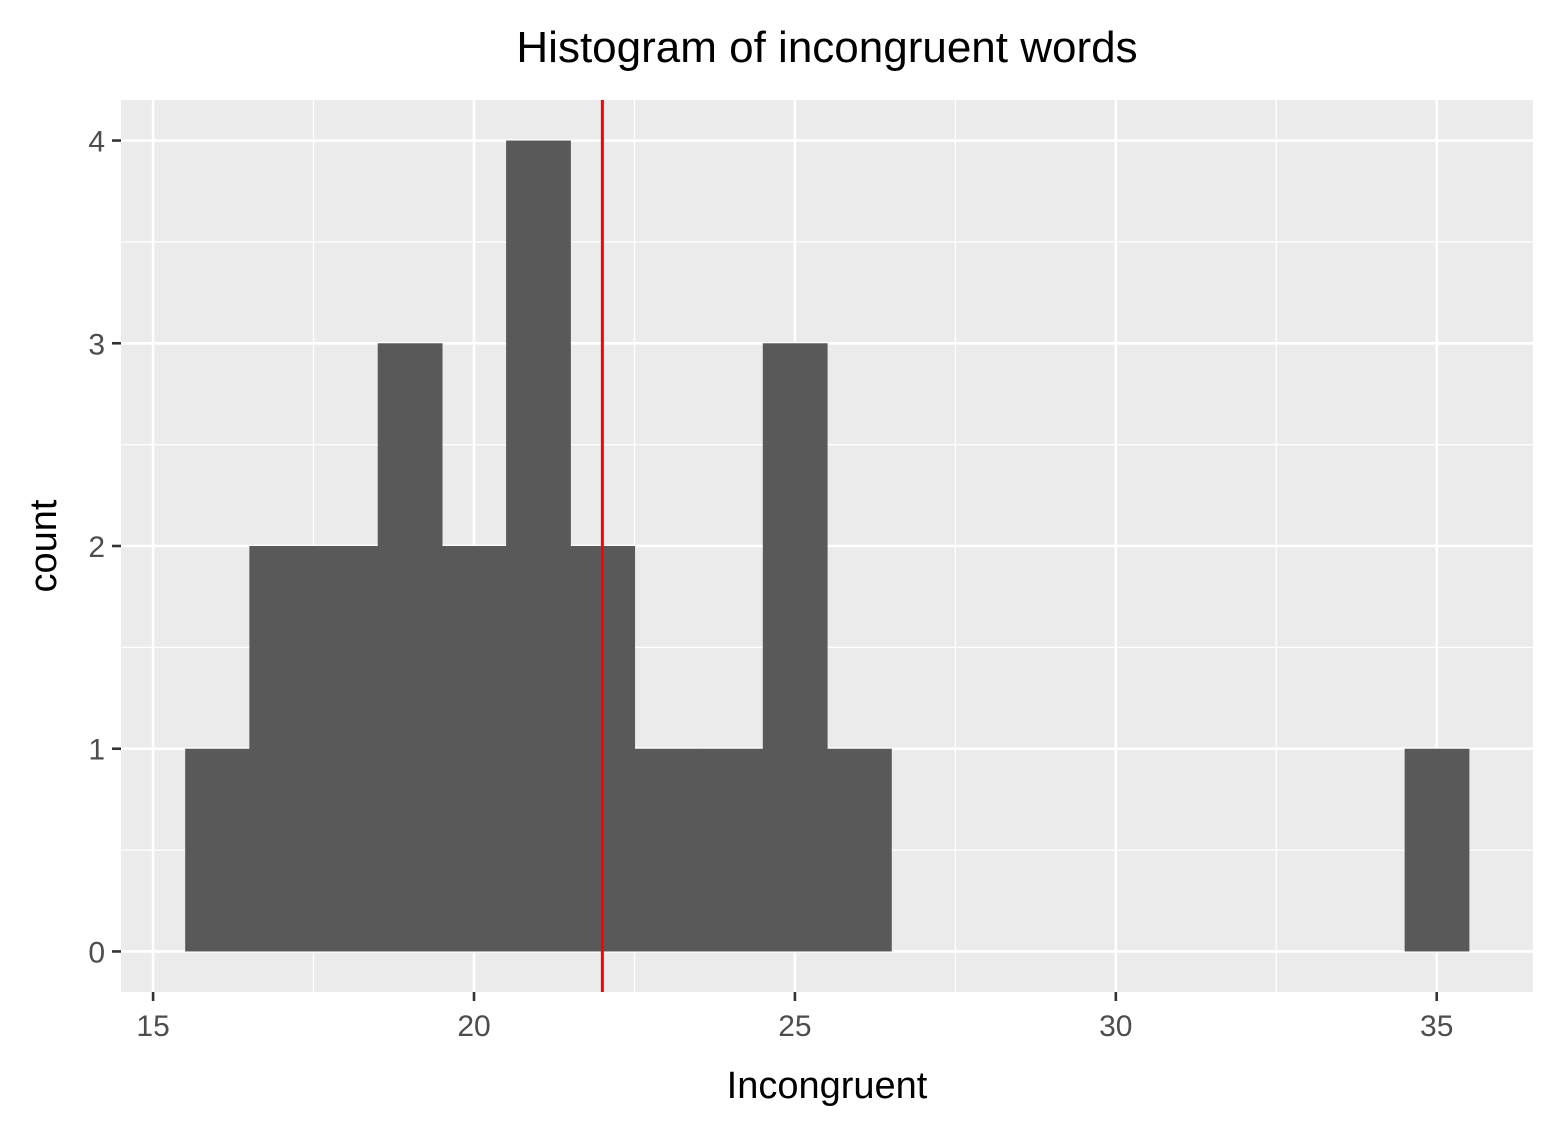 This screenshot has height=1131, width=1556. Describe the element at coordinates (96, 547) in the screenshot. I see `y-tick-label: 2` at that location.